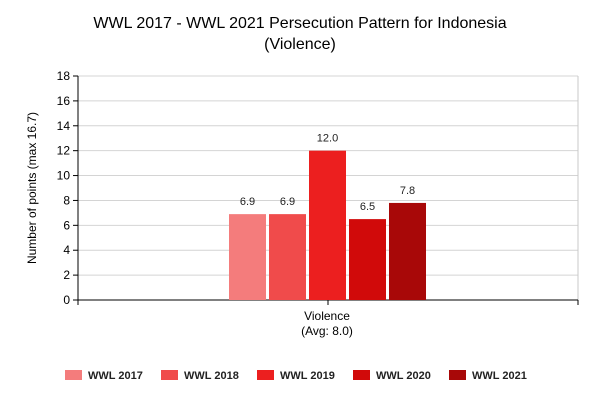  What do you see at coordinates (64, 126) in the screenshot?
I see `y-tick-label: 14` at bounding box center [64, 126].